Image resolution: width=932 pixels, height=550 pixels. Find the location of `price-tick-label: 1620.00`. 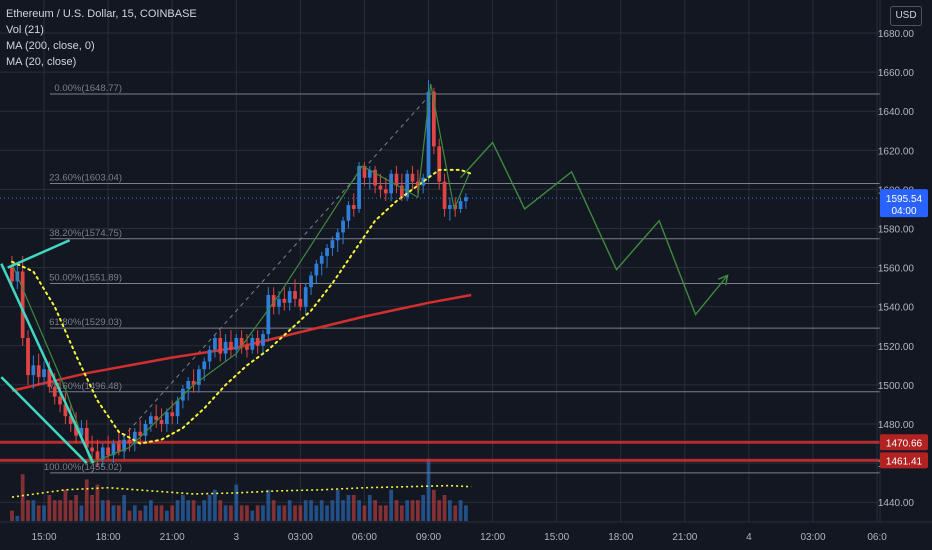

price-tick-label: 1620.00 is located at coordinates (896, 151).